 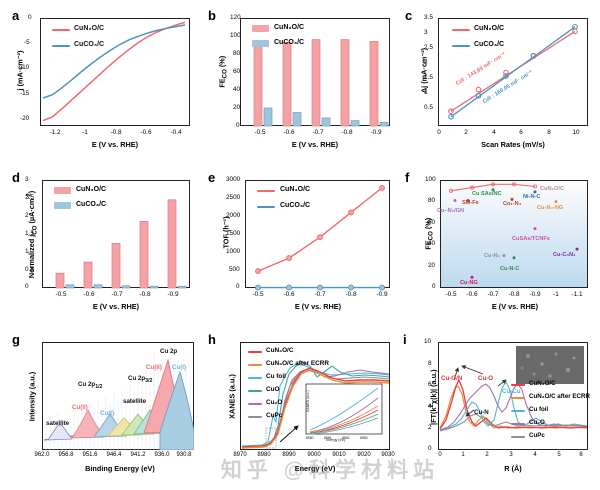 What do you see at coordinates (531, 239) in the screenshot?
I see `panel-f-ref-6: CuSAs/TCNFs` at bounding box center [531, 239].